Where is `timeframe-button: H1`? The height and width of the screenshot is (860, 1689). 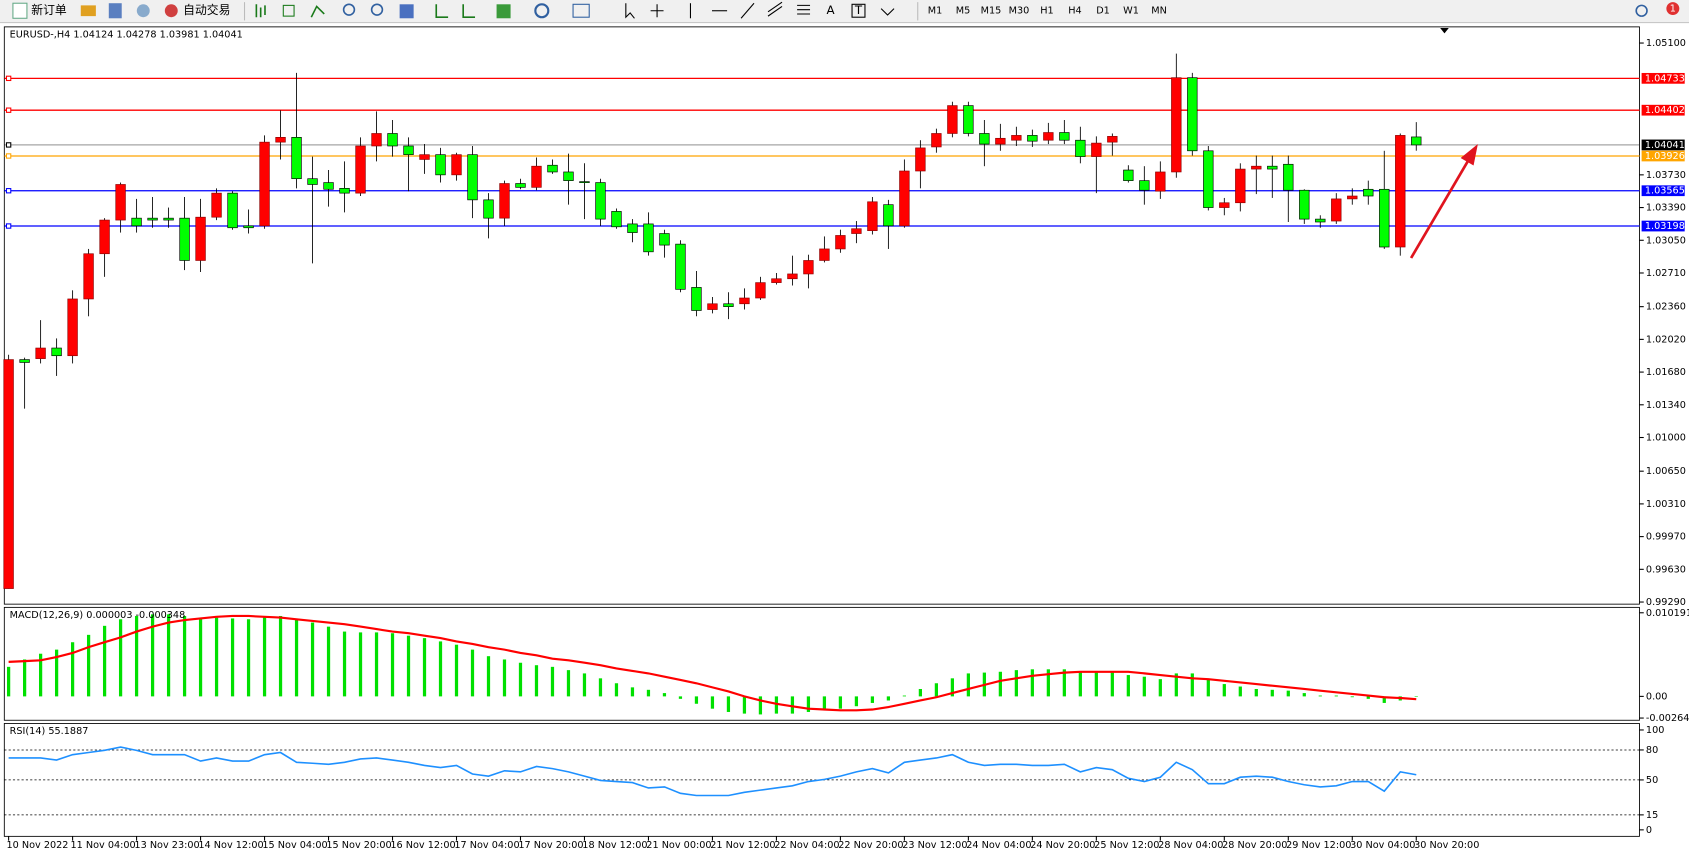
timeframe-button: H1 is located at coordinates (1046, 11).